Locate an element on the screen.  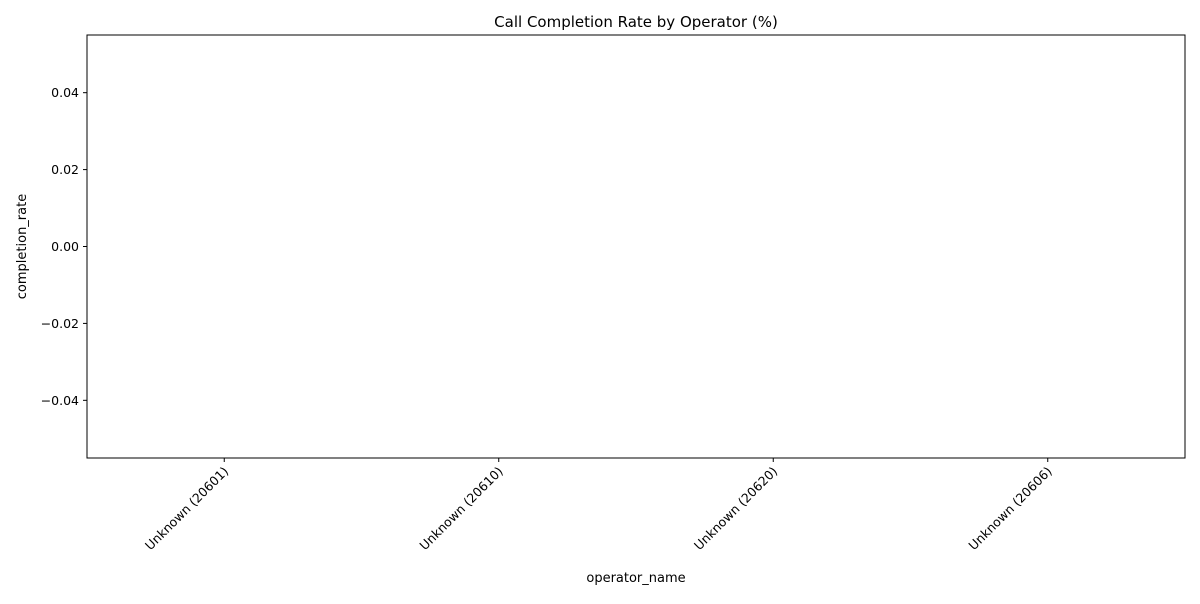
y-tick-label: 0.00 is located at coordinates (65, 246).